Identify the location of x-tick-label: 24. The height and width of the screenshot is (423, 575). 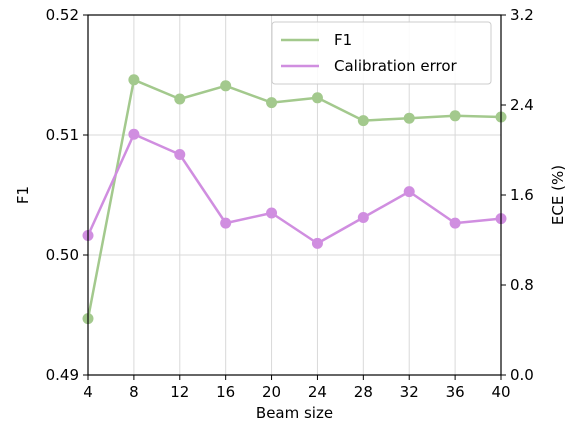
(317, 392).